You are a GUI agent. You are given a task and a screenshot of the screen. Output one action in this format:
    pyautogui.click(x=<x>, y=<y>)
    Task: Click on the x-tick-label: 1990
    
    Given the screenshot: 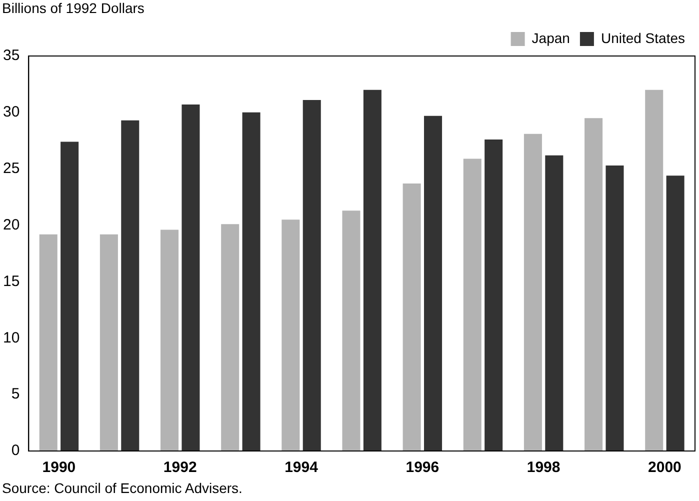 What is the action you would take?
    pyautogui.click(x=59, y=467)
    